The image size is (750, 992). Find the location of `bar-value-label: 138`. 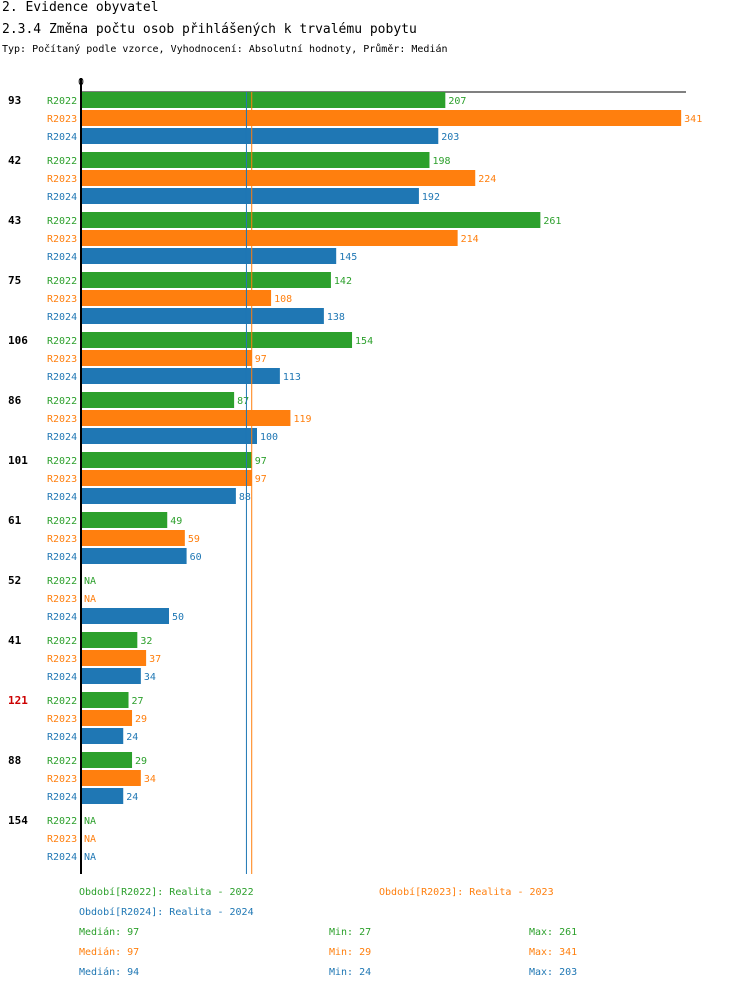

bar-value-label: 138 is located at coordinates (336, 317).